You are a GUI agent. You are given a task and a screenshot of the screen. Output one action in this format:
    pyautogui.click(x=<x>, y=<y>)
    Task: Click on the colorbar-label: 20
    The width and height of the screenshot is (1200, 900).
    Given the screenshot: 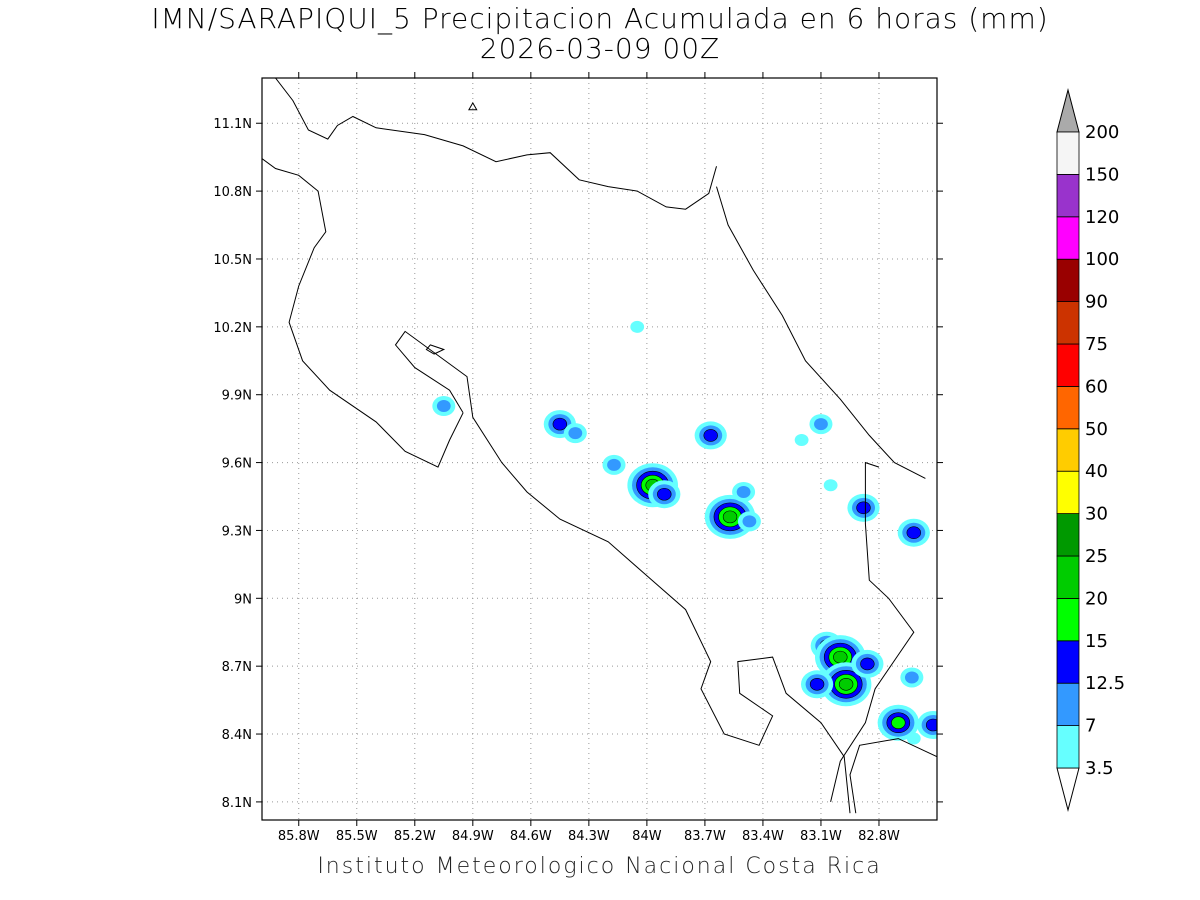 What is the action you would take?
    pyautogui.click(x=1096, y=598)
    